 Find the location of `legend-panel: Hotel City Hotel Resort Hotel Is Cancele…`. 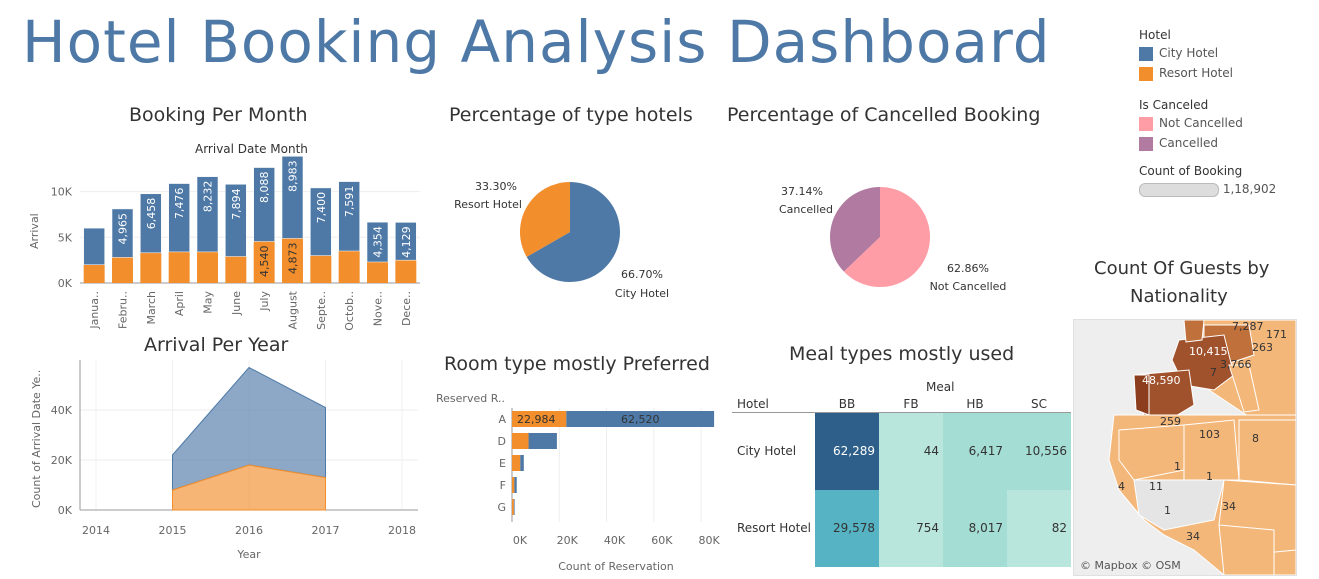

legend-panel: Hotel City Hotel Resort Hotel Is Cancele… is located at coordinates (1207, 112).